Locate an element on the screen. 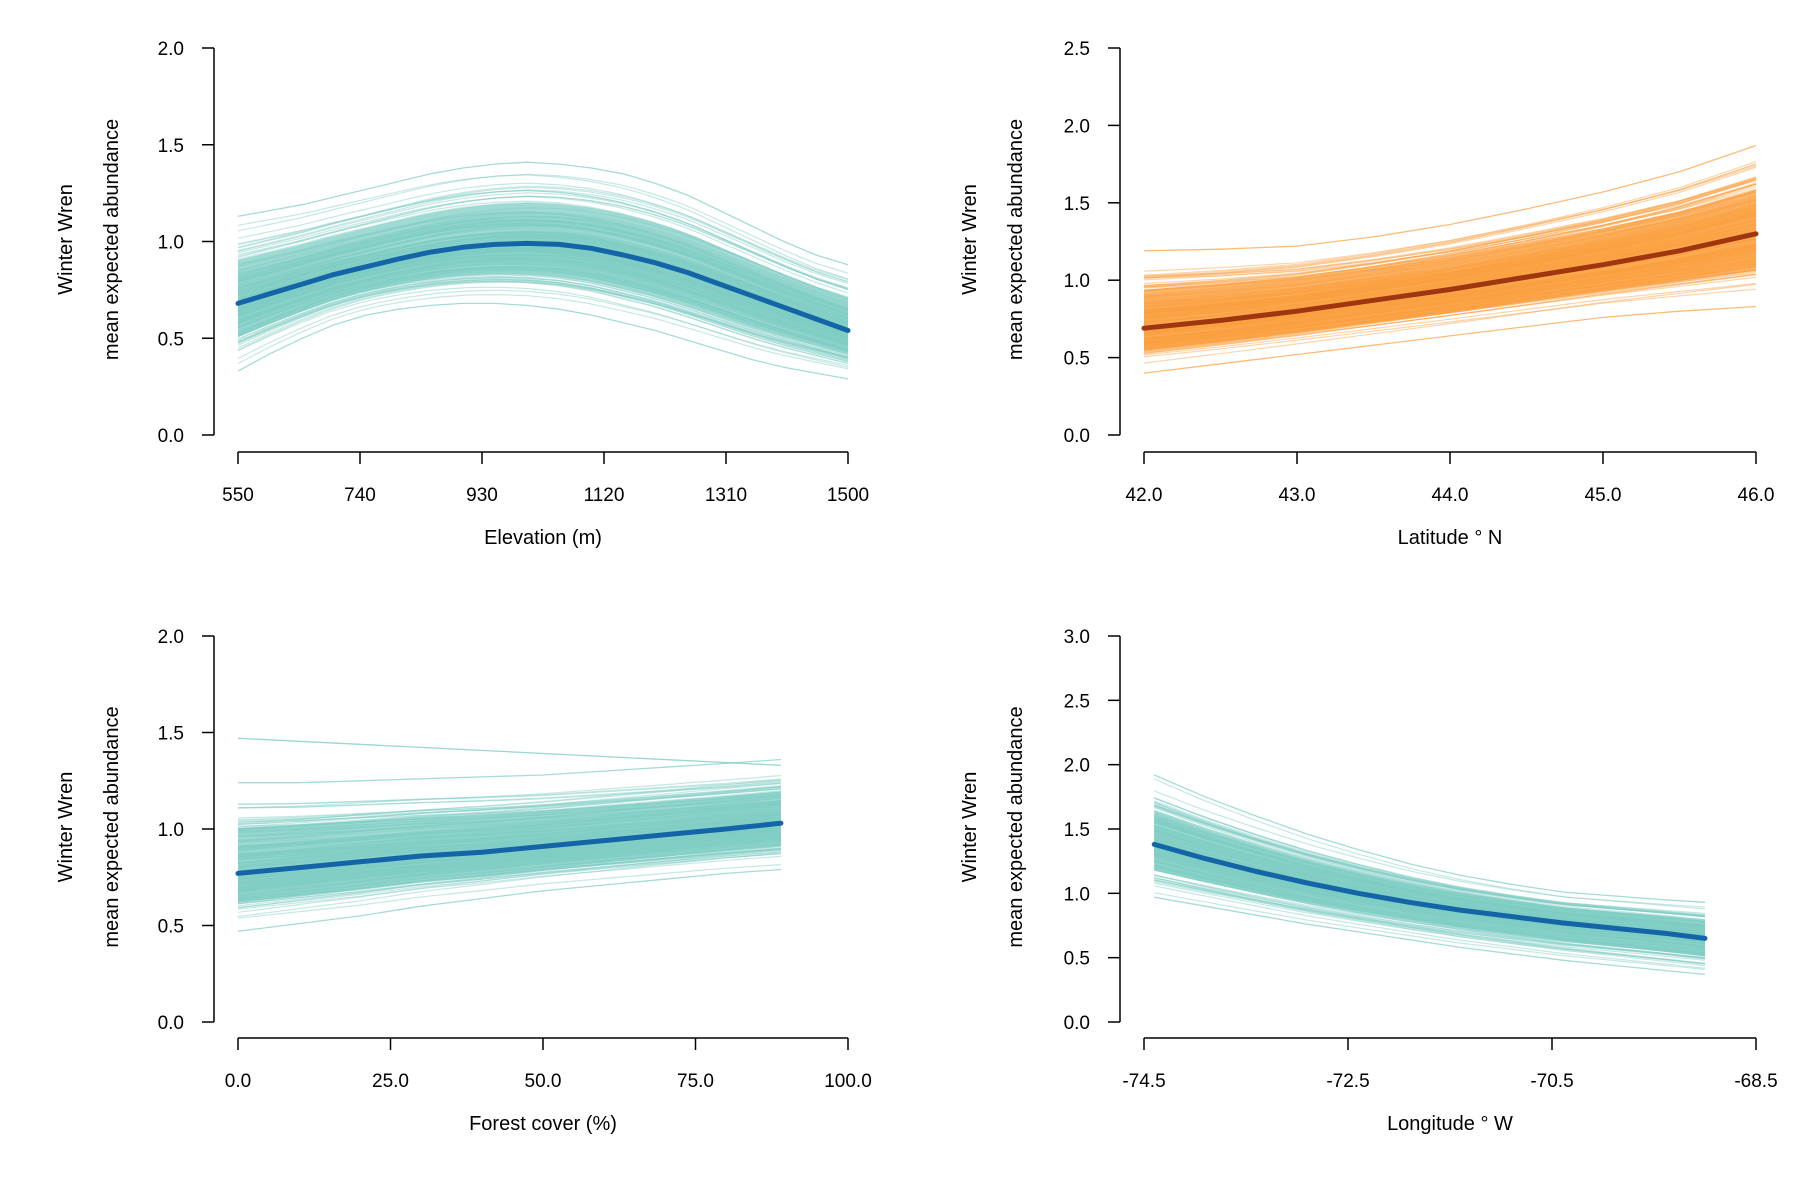 Image resolution: width=1800 pixels, height=1184 pixels. x-tick-label: 50.0 is located at coordinates (543, 1081).